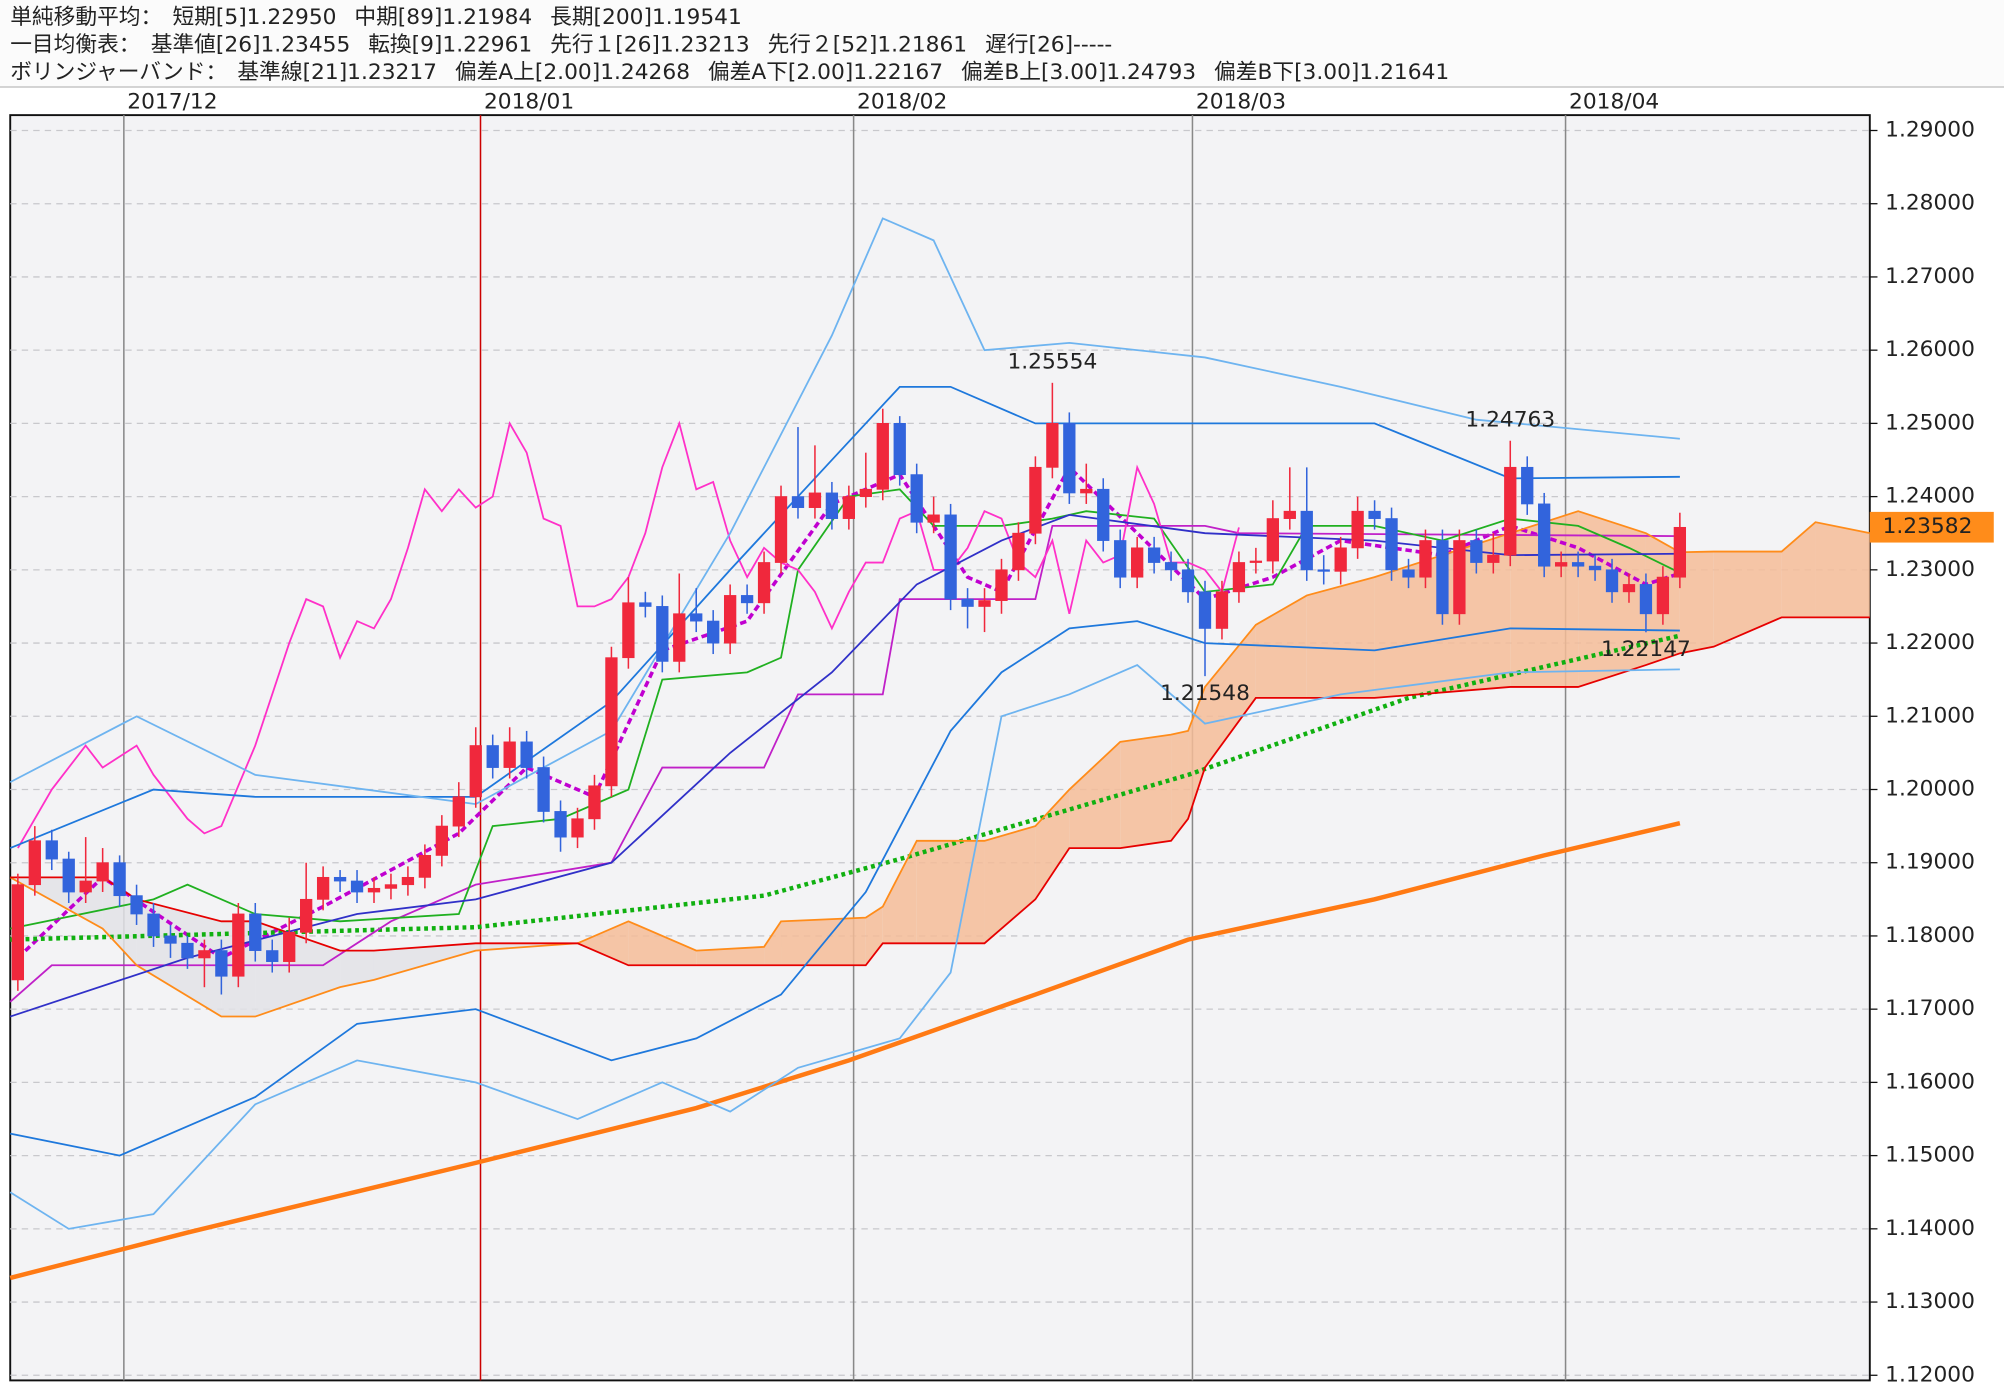 This screenshot has height=1392, width=2004. What do you see at coordinates (1930, 862) in the screenshot?
I see `y-tick-label: 1.19000` at bounding box center [1930, 862].